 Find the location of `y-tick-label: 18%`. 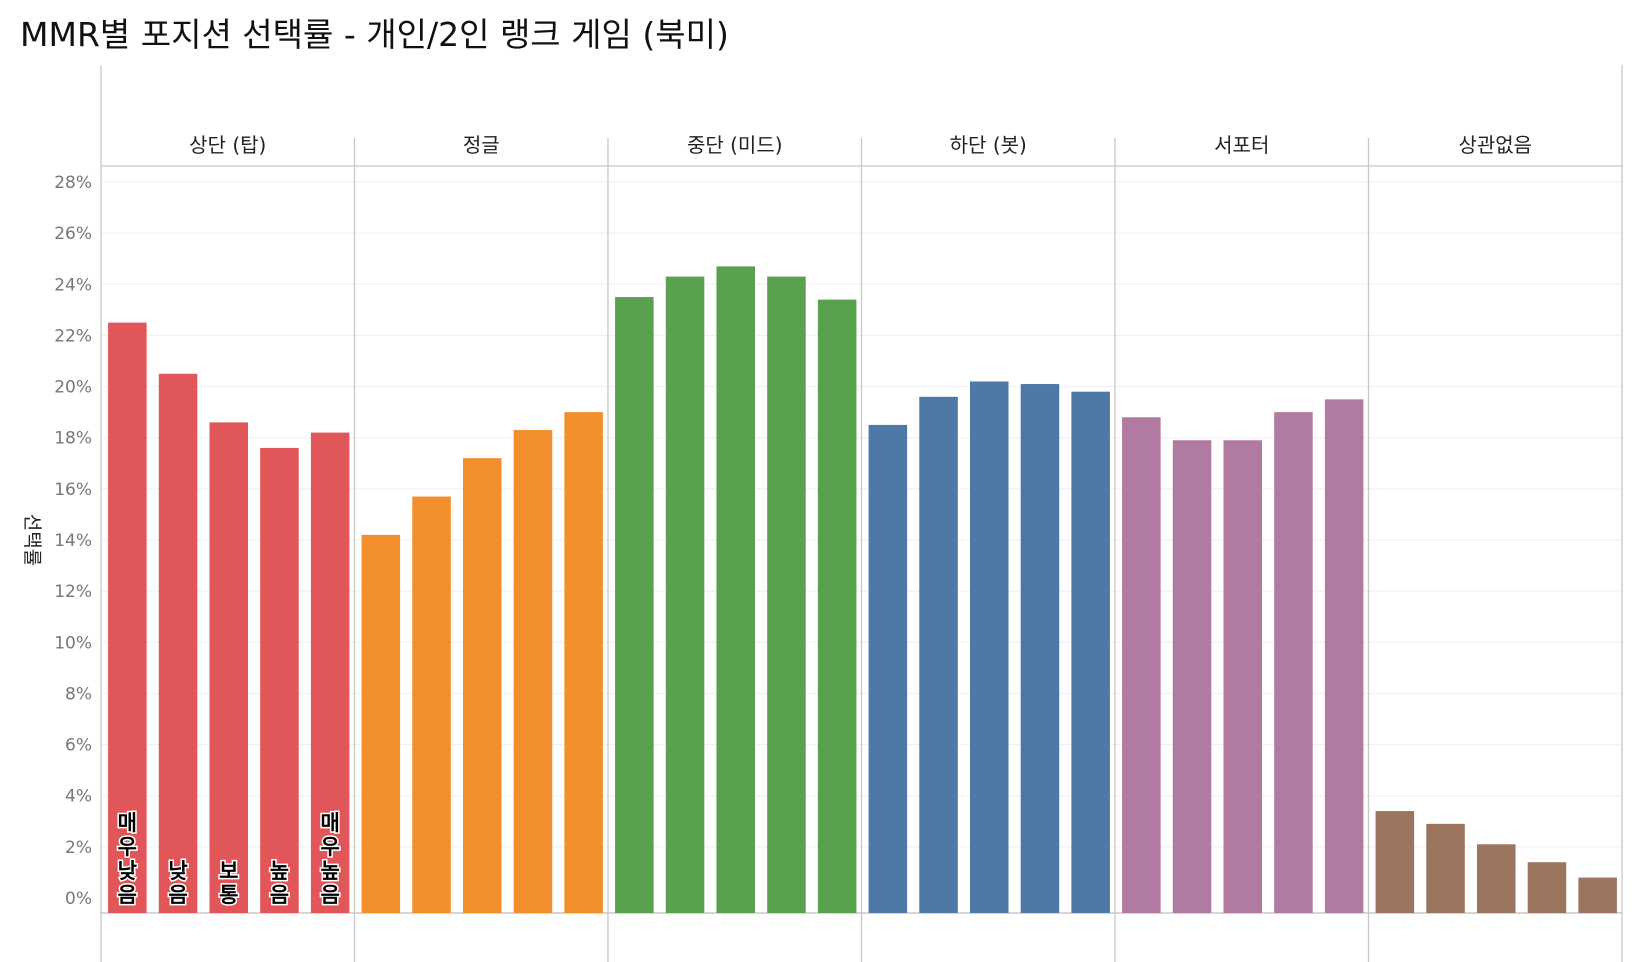

y-tick-label: 18% is located at coordinates (73, 439).